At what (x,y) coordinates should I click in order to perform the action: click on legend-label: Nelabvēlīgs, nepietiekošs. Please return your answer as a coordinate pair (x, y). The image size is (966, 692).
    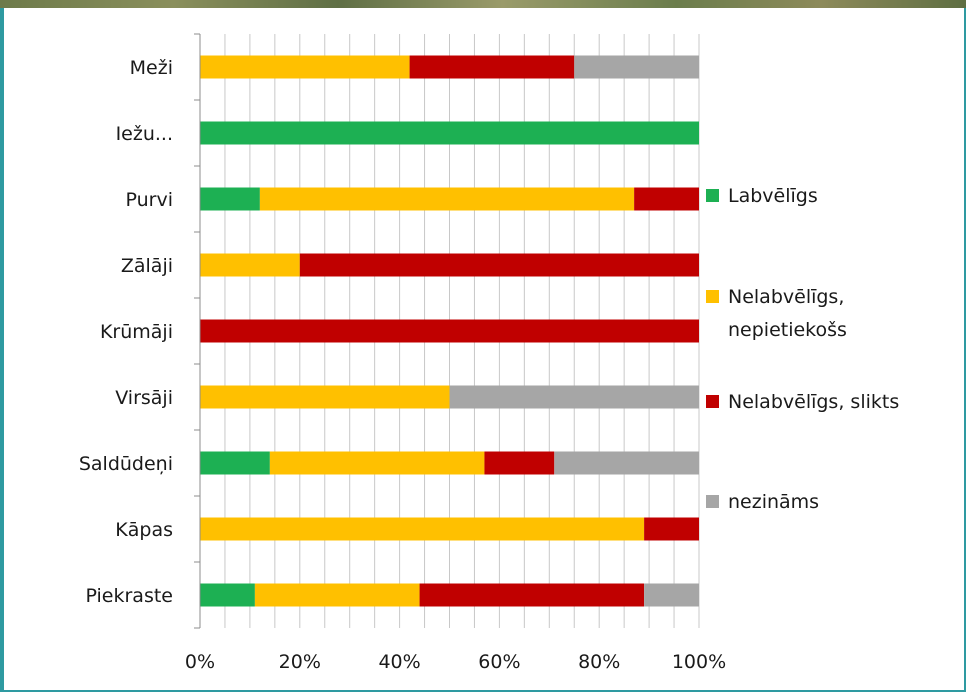
    Looking at the image, I should click on (787, 313).